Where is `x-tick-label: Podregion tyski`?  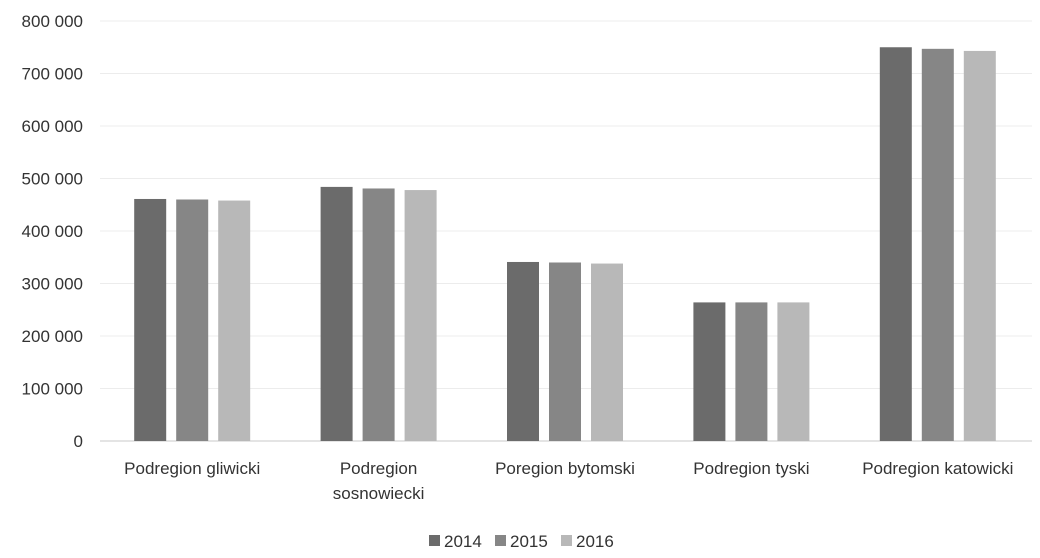 x-tick-label: Podregion tyski is located at coordinates (751, 468).